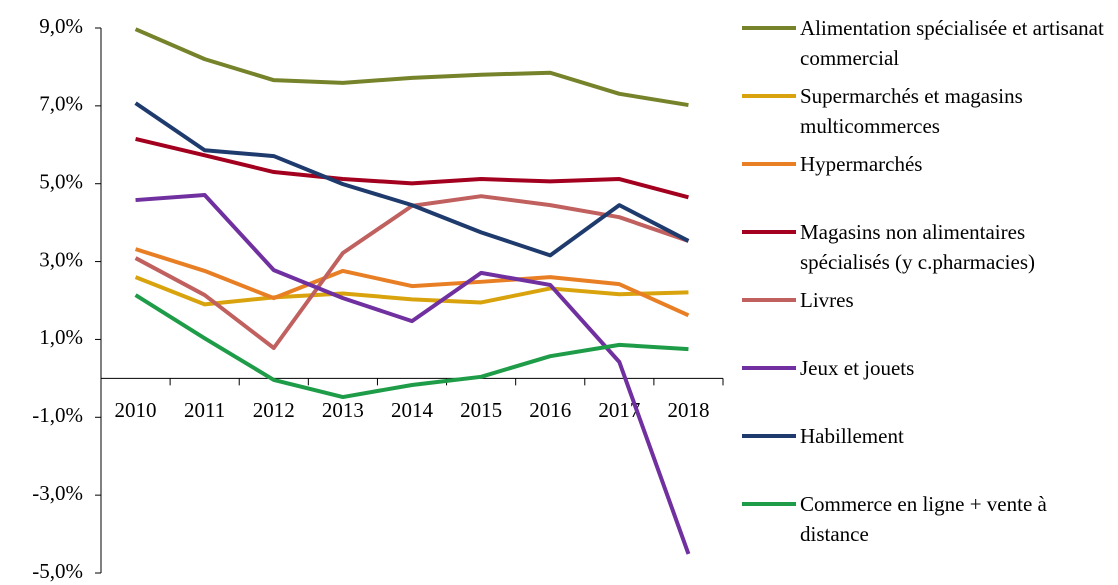  Describe the element at coordinates (412, 410) in the screenshot. I see `x-tick-label: 2014` at that location.